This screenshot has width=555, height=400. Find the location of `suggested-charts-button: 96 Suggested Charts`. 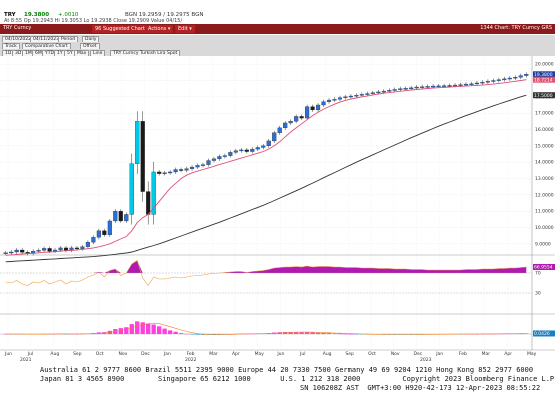

suggested-charts-button: 96 Suggested Charts is located at coordinates (121, 29).